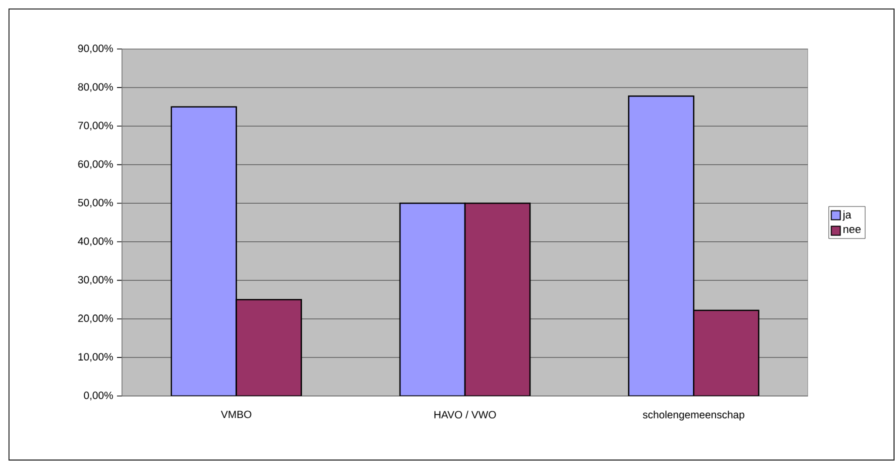  I want to click on legend-label: nee, so click(852, 230).